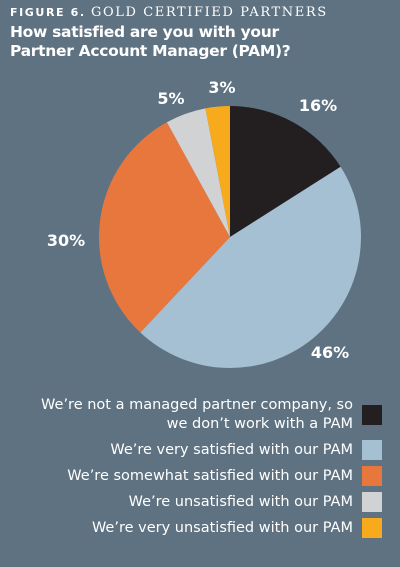 The image size is (400, 567). Describe the element at coordinates (66, 240) in the screenshot. I see `slice-percent-label: 30%` at that location.